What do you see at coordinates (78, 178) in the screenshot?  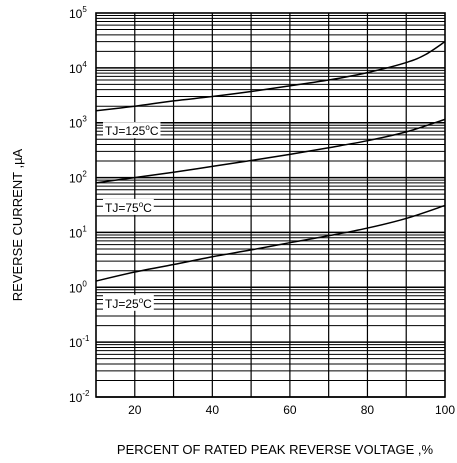 I see `y-tick-label: 10²` at bounding box center [78, 178].